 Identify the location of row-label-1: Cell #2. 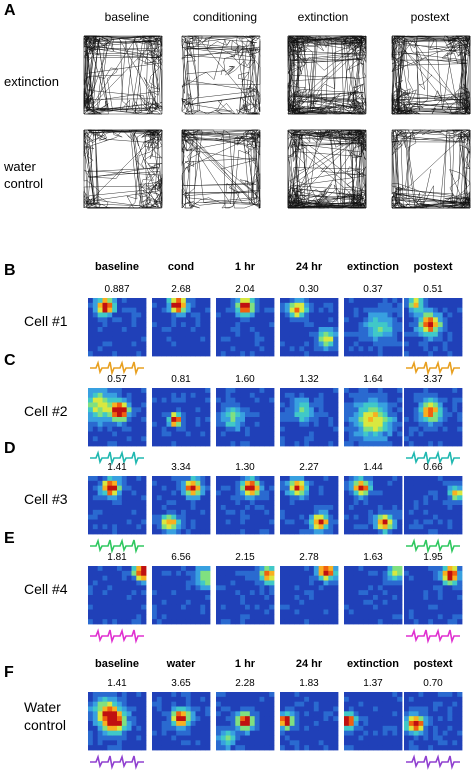
(46, 411).